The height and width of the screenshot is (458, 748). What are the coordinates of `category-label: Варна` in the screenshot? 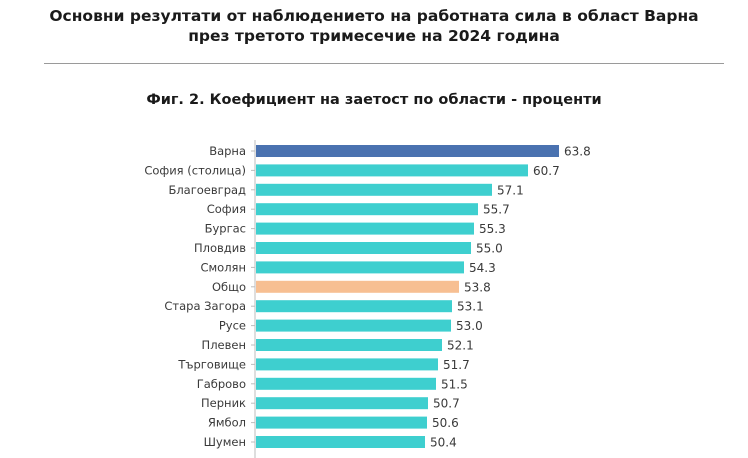 It's located at (227, 151).